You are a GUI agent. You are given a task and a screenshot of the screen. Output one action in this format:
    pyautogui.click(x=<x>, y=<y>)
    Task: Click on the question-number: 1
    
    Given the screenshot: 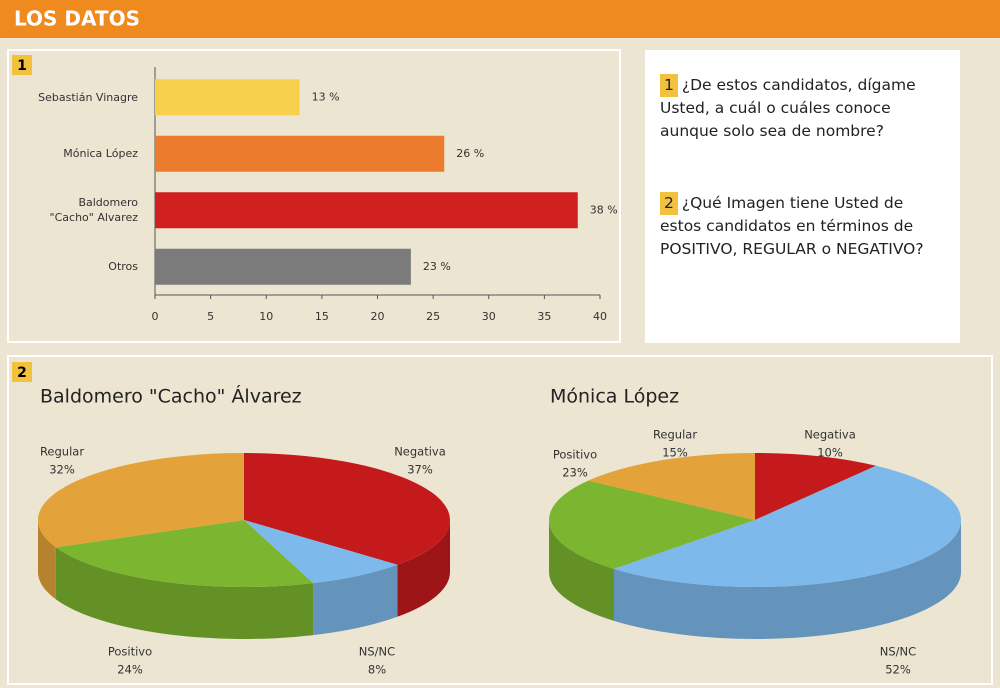 What is the action you would take?
    pyautogui.click(x=669, y=85)
    